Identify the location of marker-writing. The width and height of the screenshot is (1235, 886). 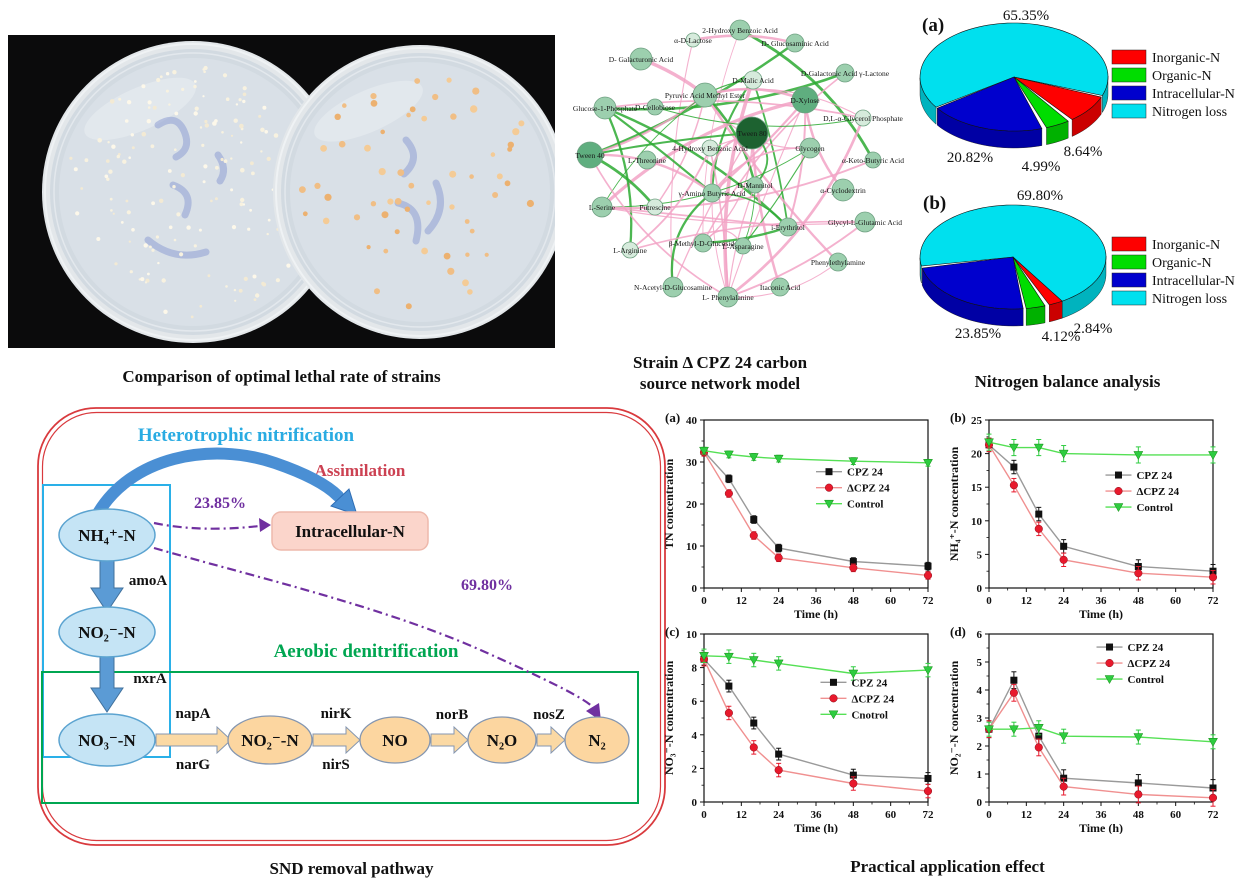
(434, 207).